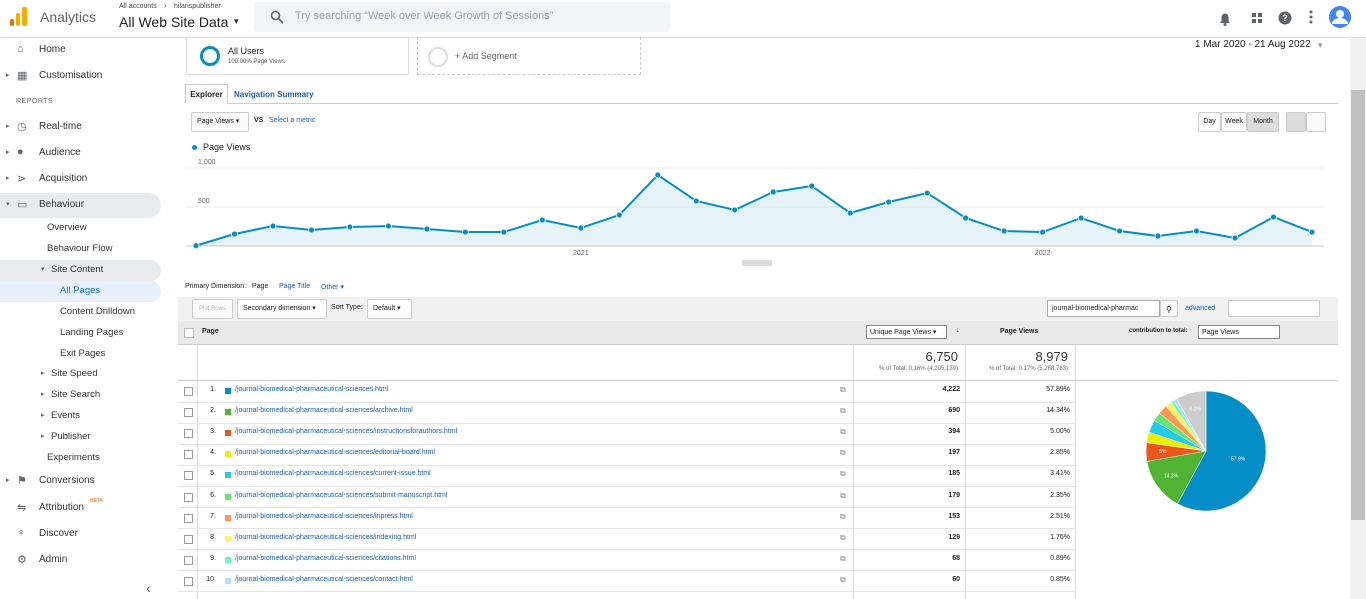 The width and height of the screenshot is (1366, 599). Describe the element at coordinates (758, 362) in the screenshot. I see `totals-row` at that location.